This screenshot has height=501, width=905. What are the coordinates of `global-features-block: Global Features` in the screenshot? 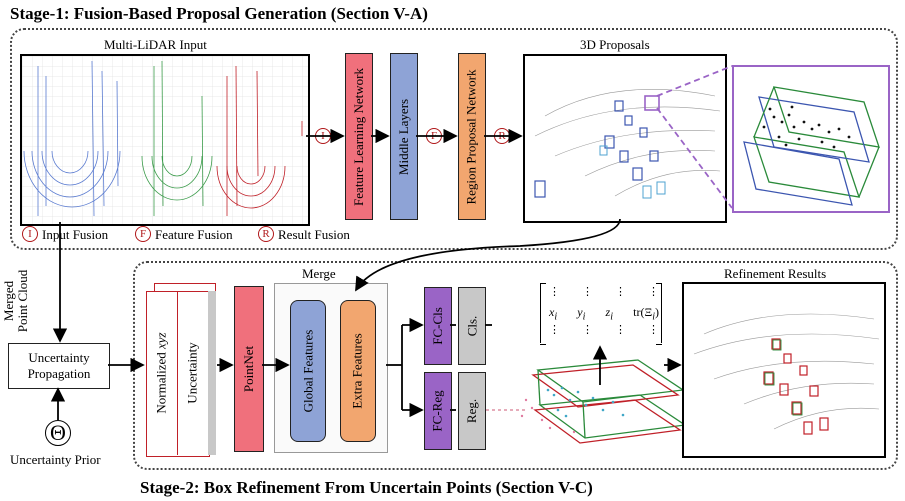 It's located at (308, 371).